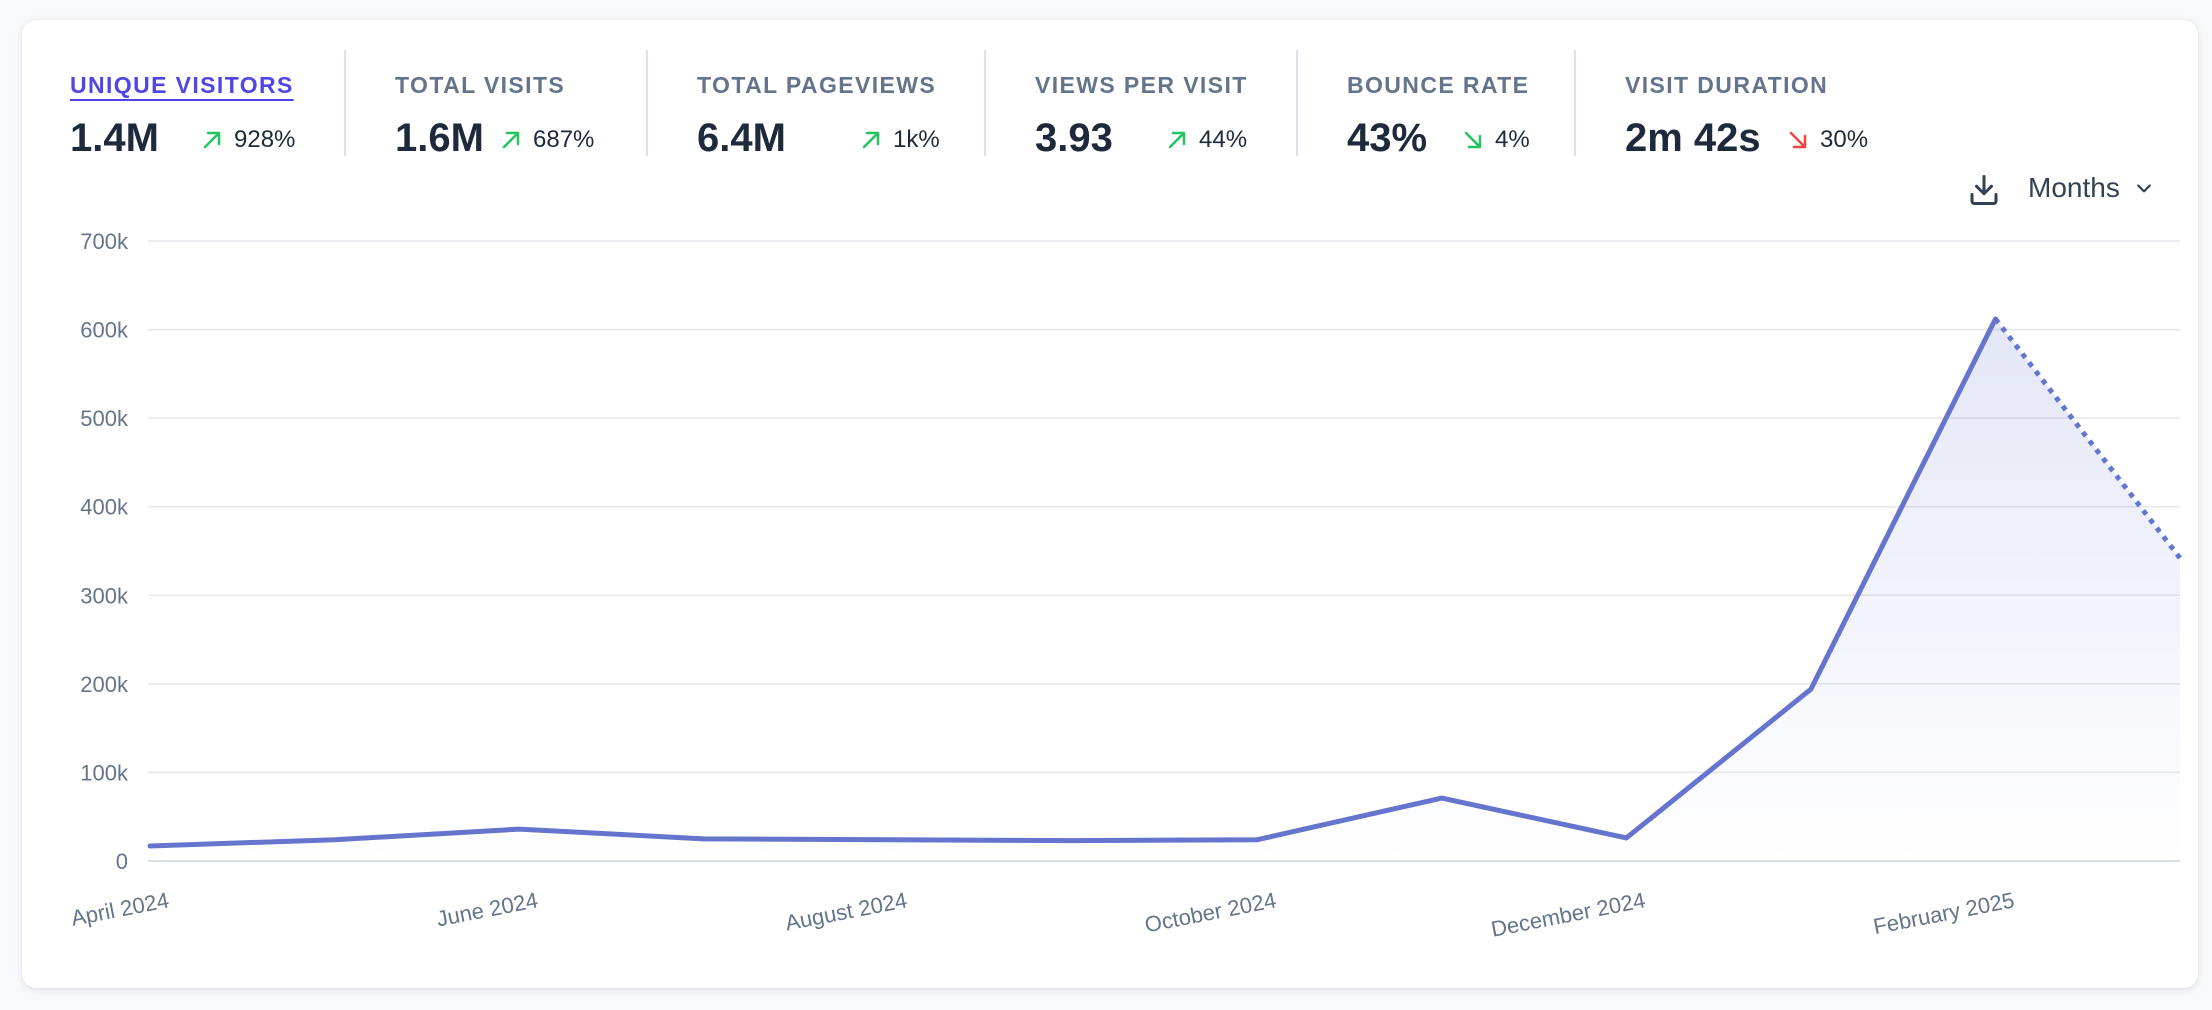 This screenshot has height=1010, width=2212. I want to click on stat-change: 4%, so click(1495, 140).